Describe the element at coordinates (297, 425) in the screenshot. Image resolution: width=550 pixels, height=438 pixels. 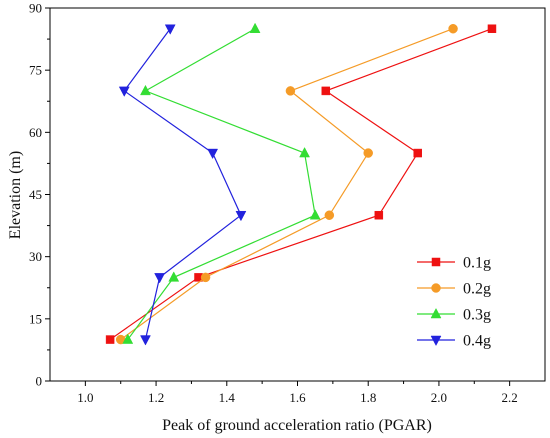
I see `x-axis-title: Peak of ground acceleration ratio (PGAR)` at that location.